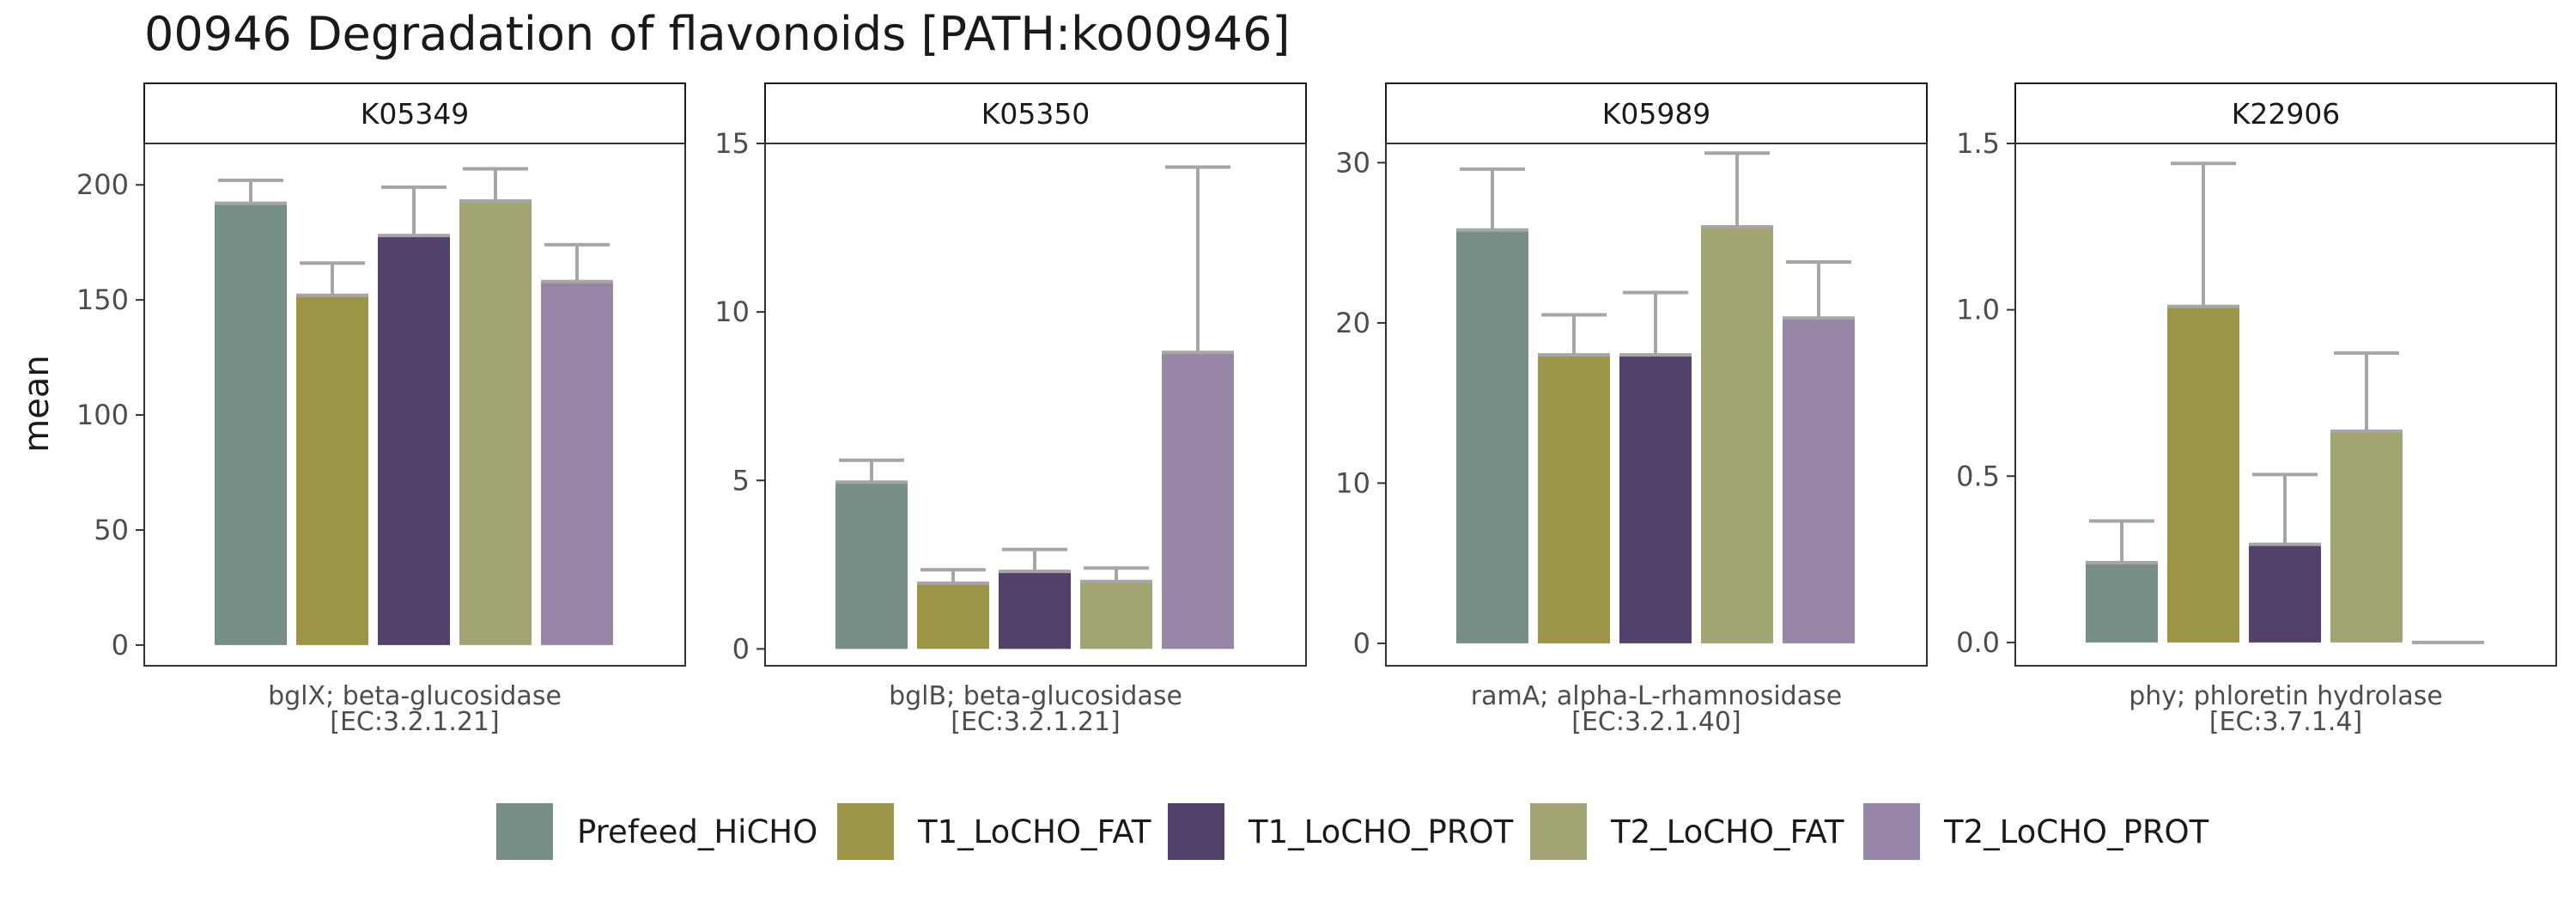 Image resolution: width=2576 pixels, height=902 pixels. I want to click on legend-item-T2_LoCHO_PROT: T2_LoCHO_PROT, so click(2036, 831).